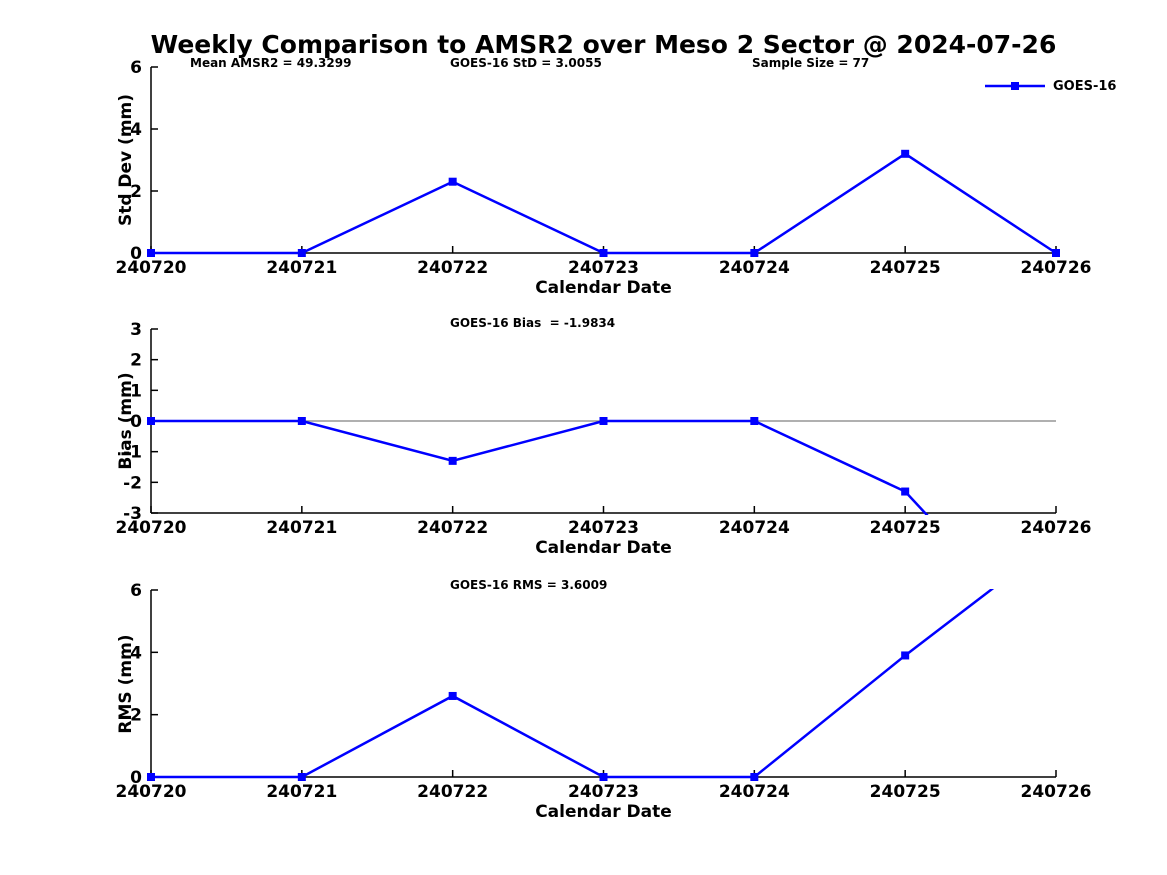 This screenshot has height=875, width=1167. Describe the element at coordinates (136, 330) in the screenshot. I see `y-tick-label: 3` at that location.